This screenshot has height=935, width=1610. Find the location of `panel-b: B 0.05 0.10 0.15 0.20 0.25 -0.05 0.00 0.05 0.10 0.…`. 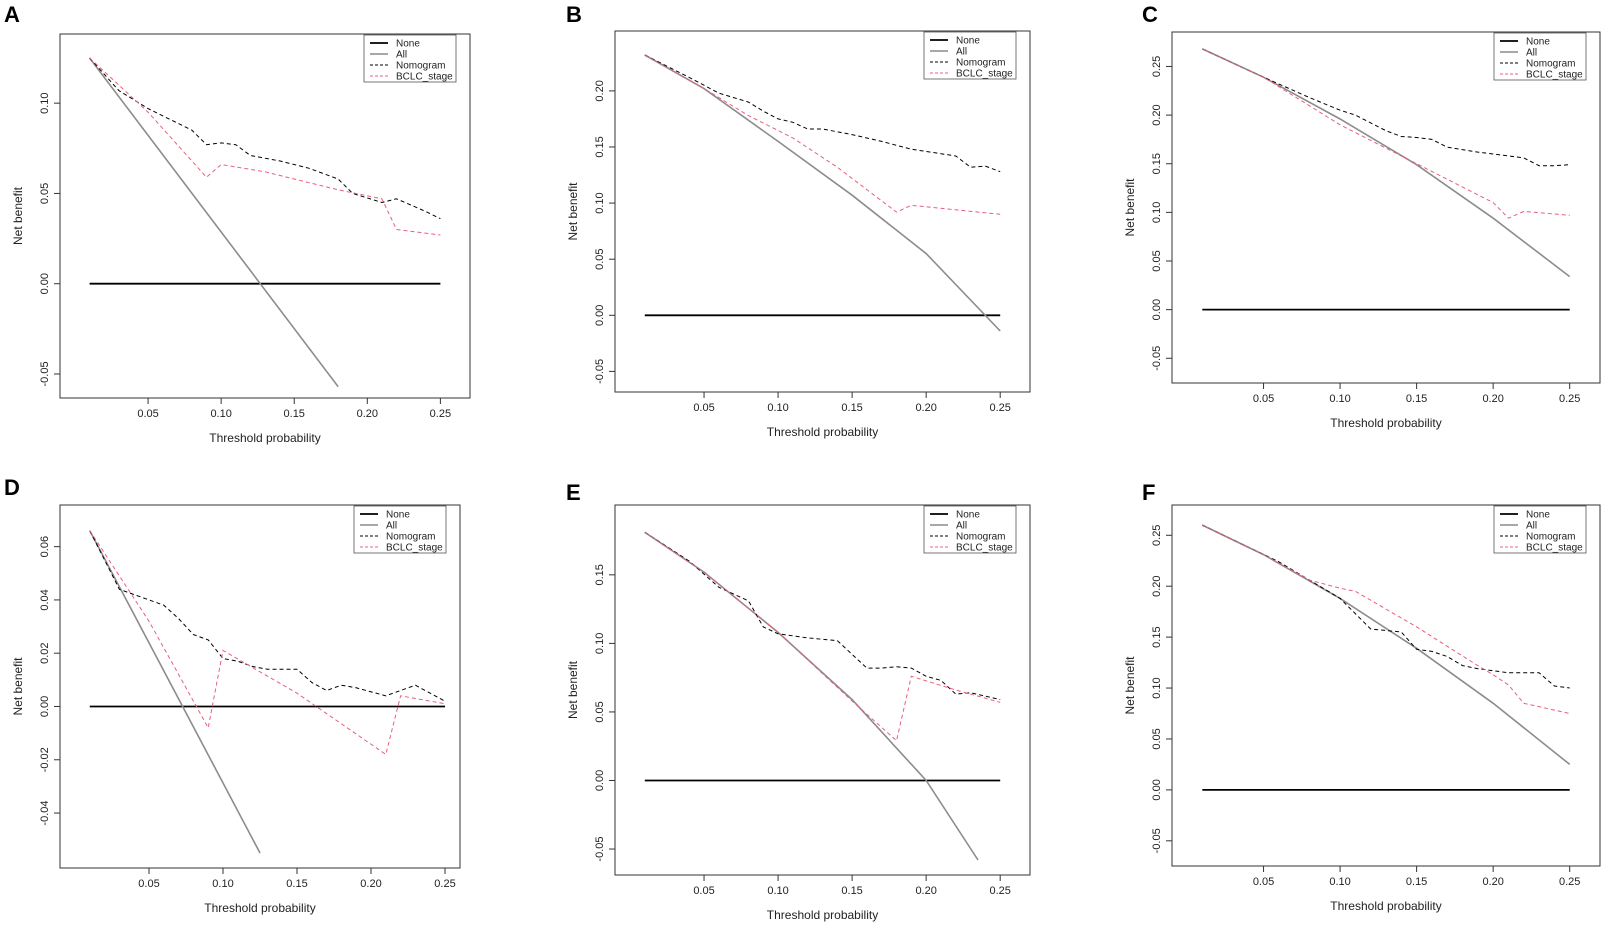

panel-b: B 0.05 0.10 0.15 0.20 0.25 -0.05 0.00 0.05 0.10 0.… is located at coordinates (798, 220).